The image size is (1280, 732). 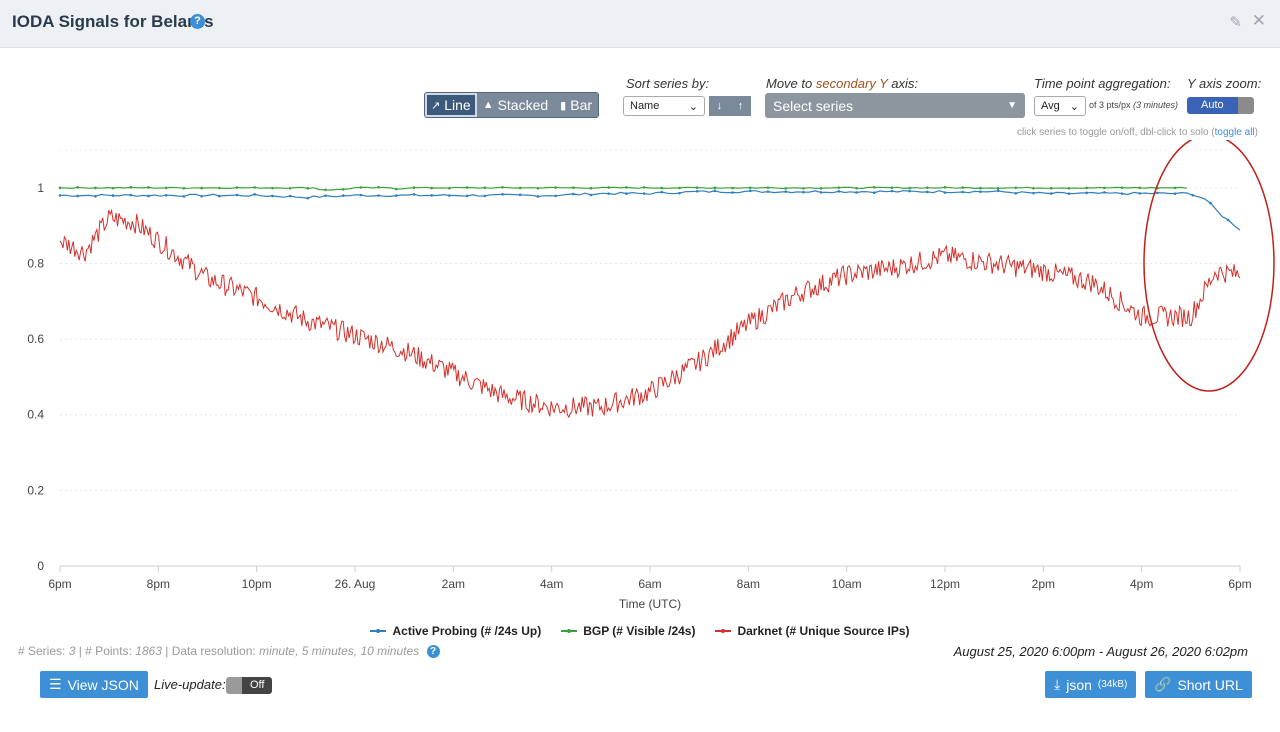 I want to click on sort-down-button: ↓, so click(x=719, y=106).